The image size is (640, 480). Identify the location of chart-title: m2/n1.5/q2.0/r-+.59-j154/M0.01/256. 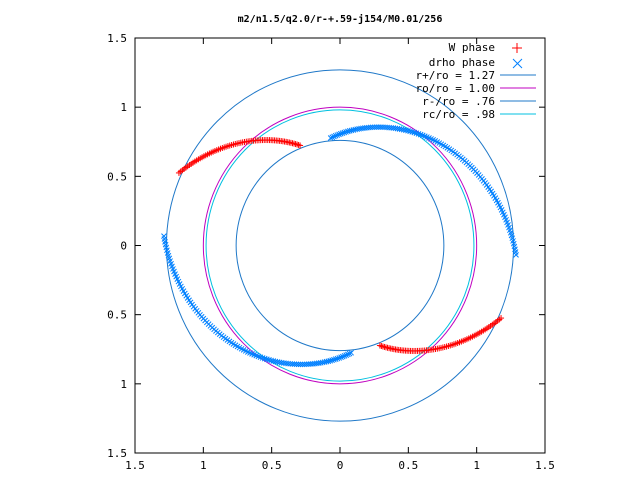
(340, 19).